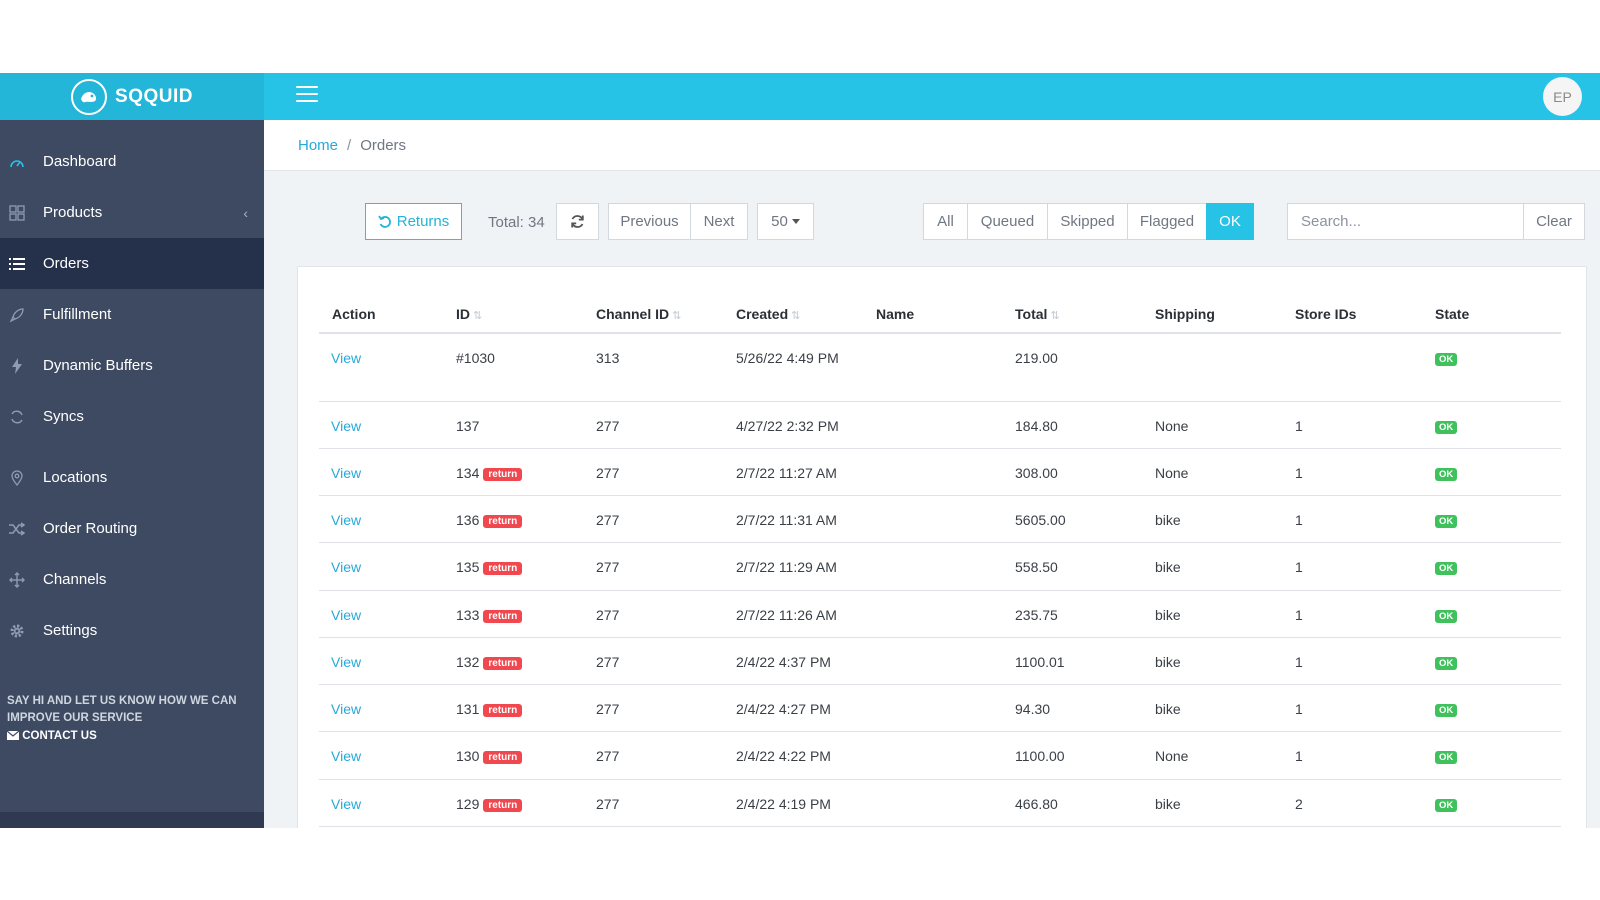 The width and height of the screenshot is (1600, 900). Describe the element at coordinates (1405, 221) in the screenshot. I see `search-input` at that location.